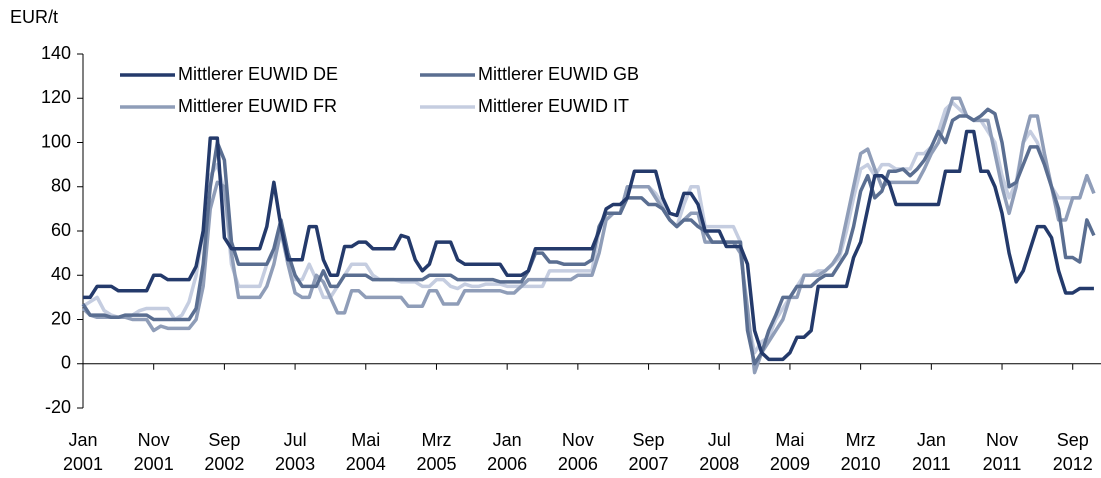 The width and height of the screenshot is (1101, 478). What do you see at coordinates (1002, 452) in the screenshot?
I see `x-tick-label: Nov 2011` at bounding box center [1002, 452].